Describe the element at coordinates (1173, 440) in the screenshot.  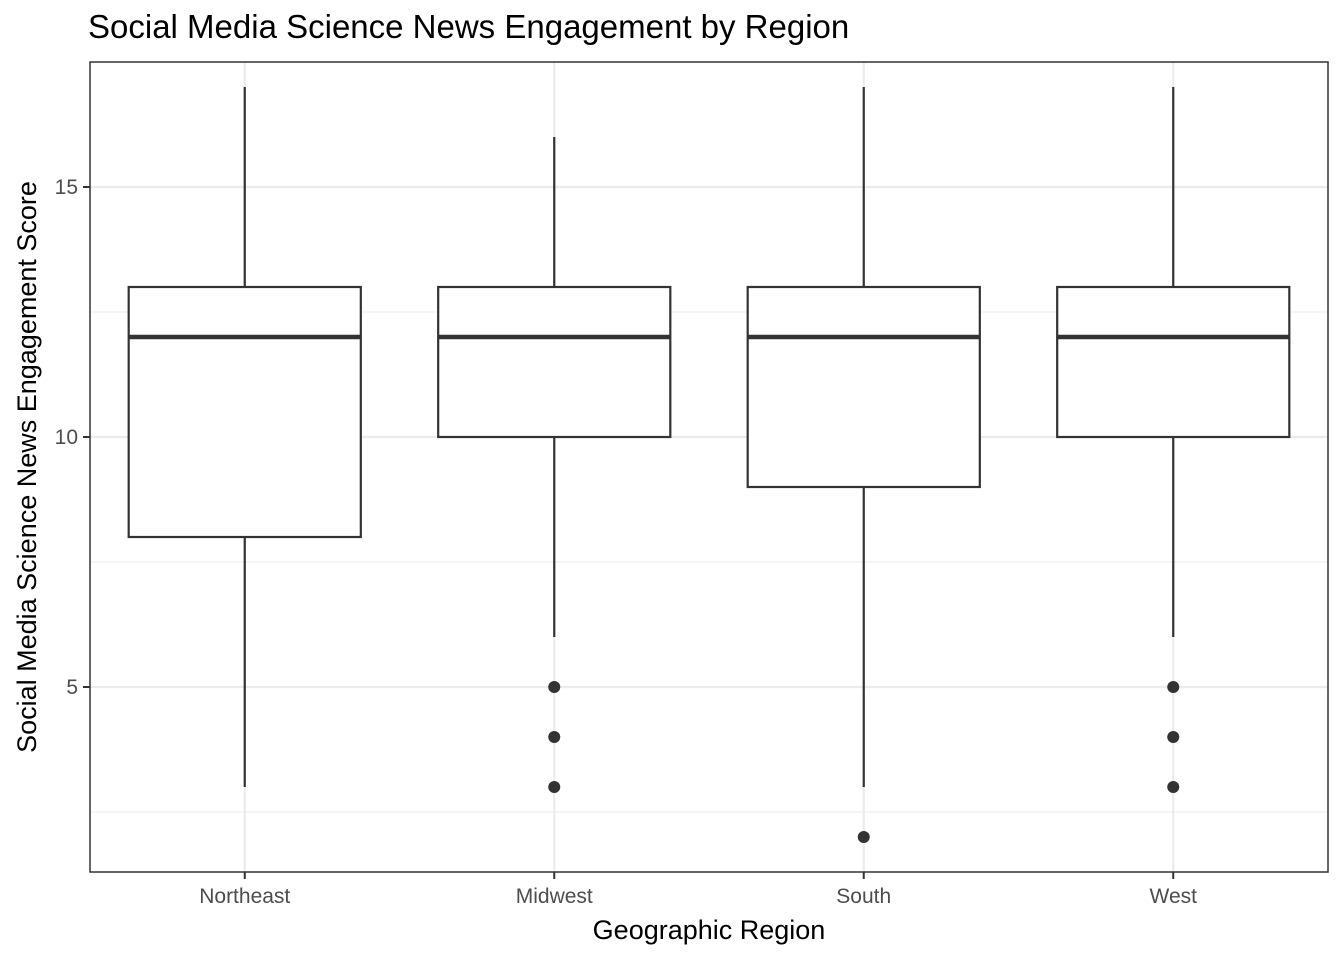
I see `box-west` at that location.